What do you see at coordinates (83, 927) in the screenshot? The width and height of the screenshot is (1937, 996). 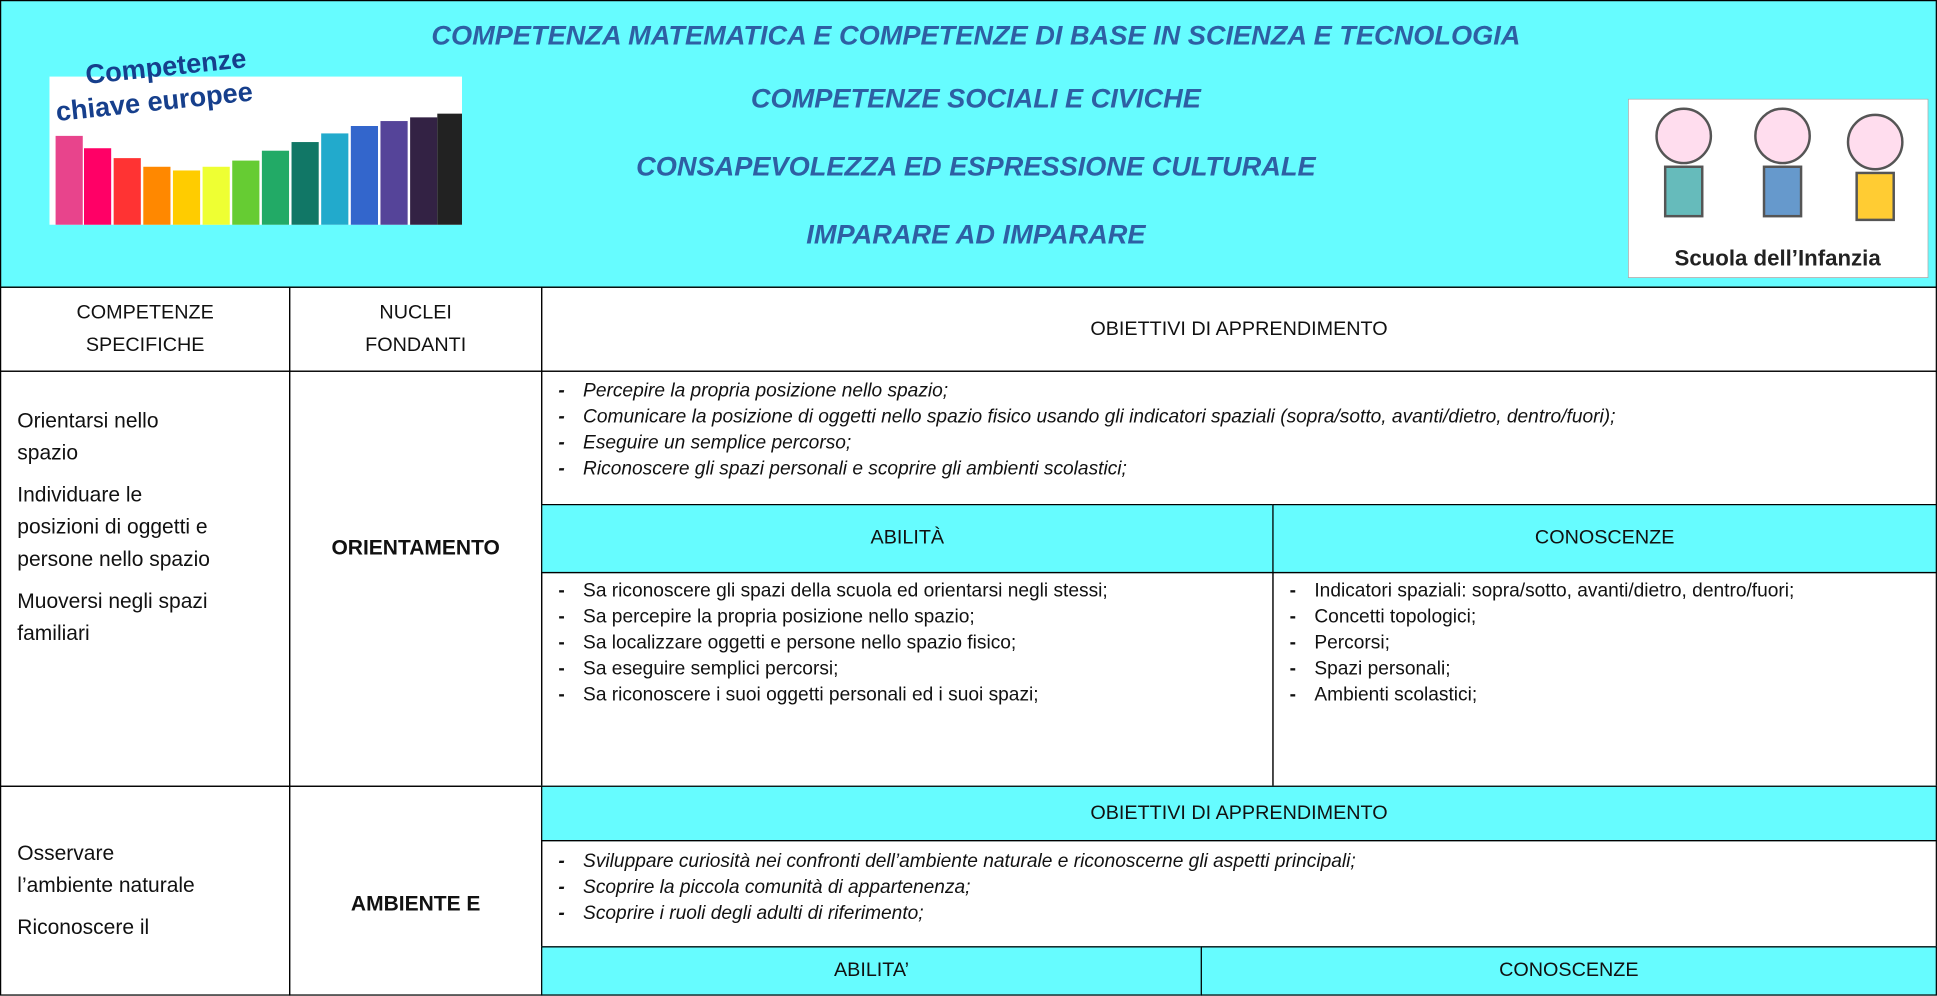 I see `line: Riconoscere il` at bounding box center [83, 927].